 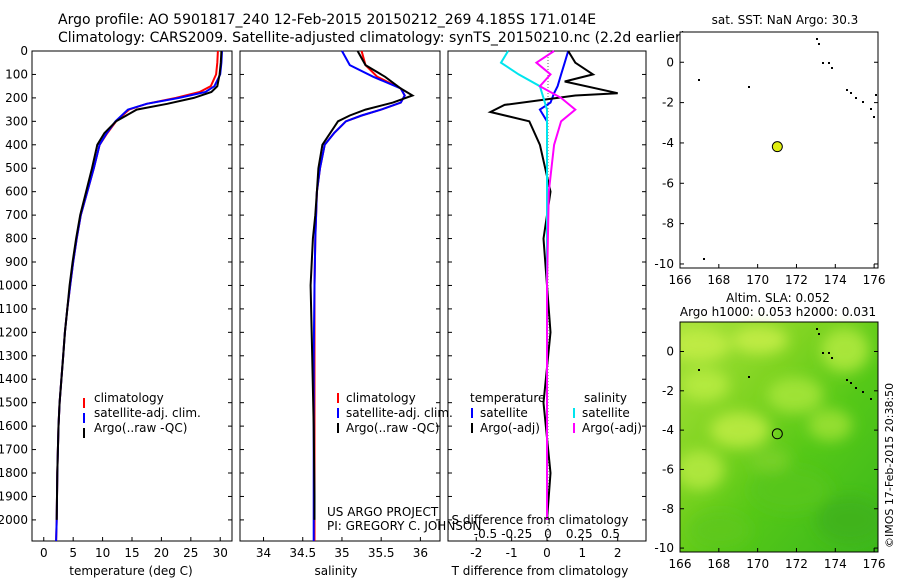 What do you see at coordinates (14, 309) in the screenshot?
I see `depth-tick-label: 1100` at bounding box center [14, 309].